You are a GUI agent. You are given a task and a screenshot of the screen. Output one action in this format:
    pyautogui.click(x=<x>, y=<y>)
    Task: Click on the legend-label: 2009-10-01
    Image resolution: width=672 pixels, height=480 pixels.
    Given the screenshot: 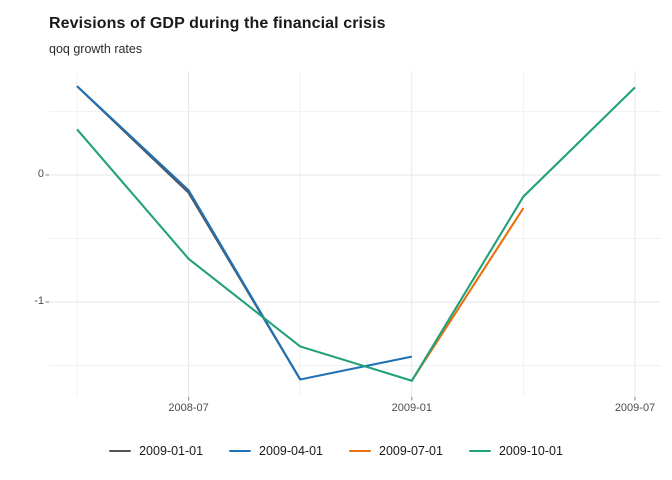 What is the action you would take?
    pyautogui.click(x=530, y=451)
    